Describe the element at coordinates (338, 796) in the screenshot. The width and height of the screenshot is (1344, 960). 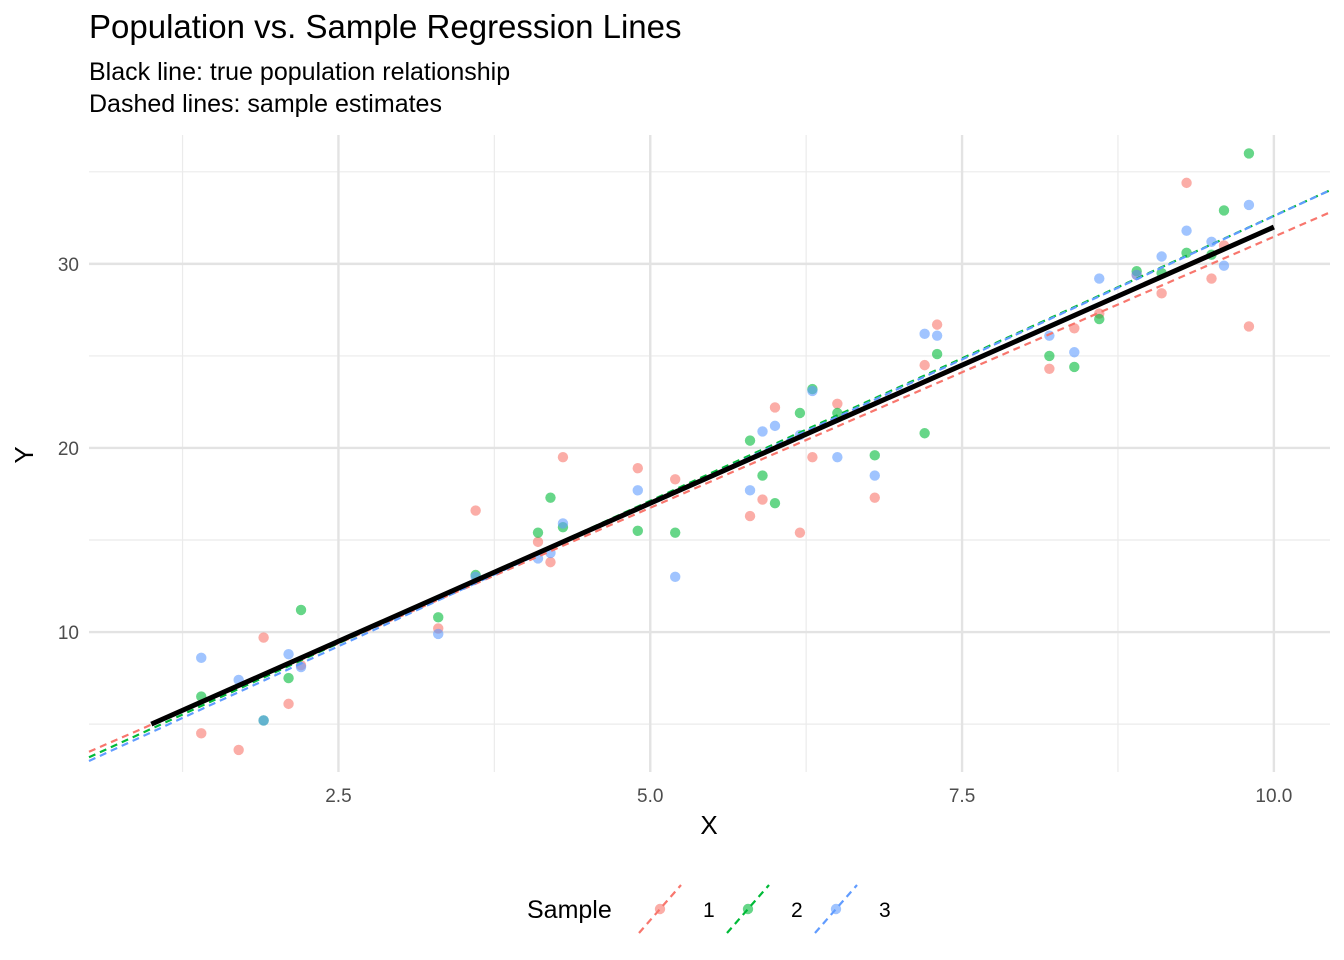
I see `x-tick-label: 2.5` at that location.